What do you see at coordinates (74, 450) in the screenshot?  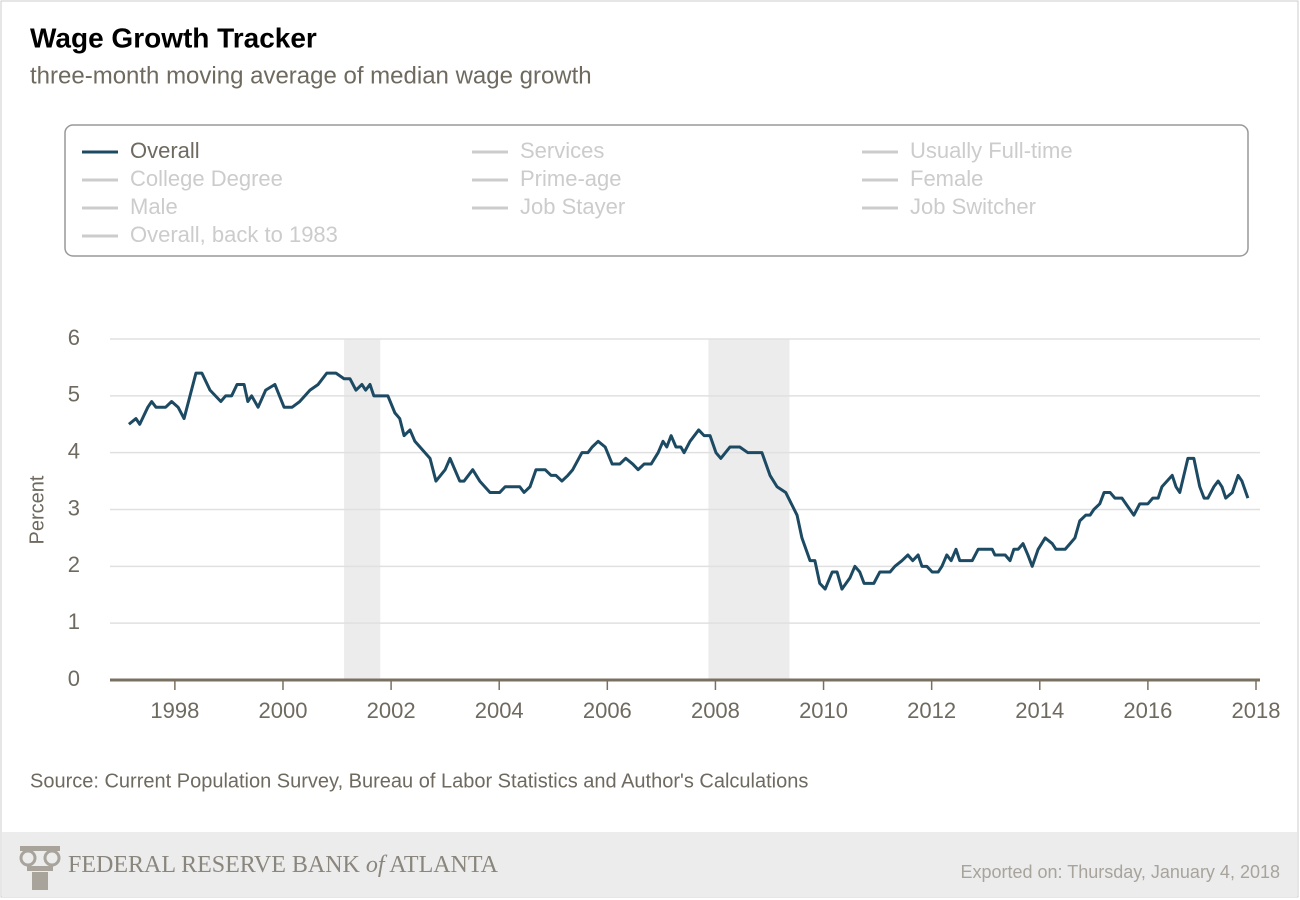 I see `y-tick-label: 4` at bounding box center [74, 450].